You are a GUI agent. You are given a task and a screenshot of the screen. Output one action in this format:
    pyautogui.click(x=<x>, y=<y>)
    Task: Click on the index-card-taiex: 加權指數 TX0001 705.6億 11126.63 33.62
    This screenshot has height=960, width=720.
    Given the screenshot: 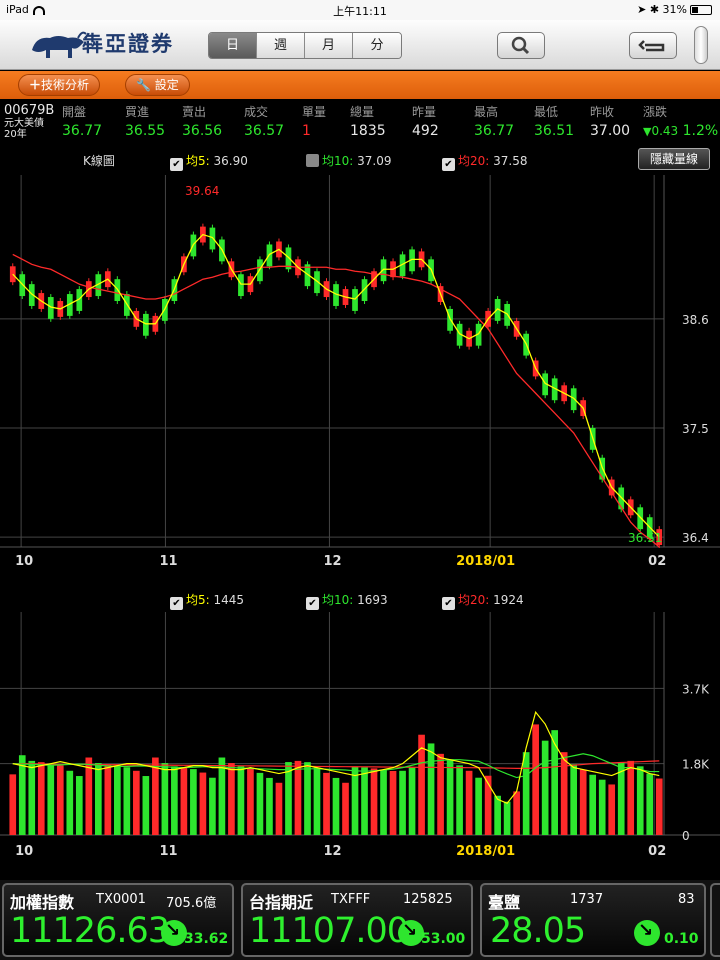 What is the action you would take?
    pyautogui.click(x=118, y=920)
    